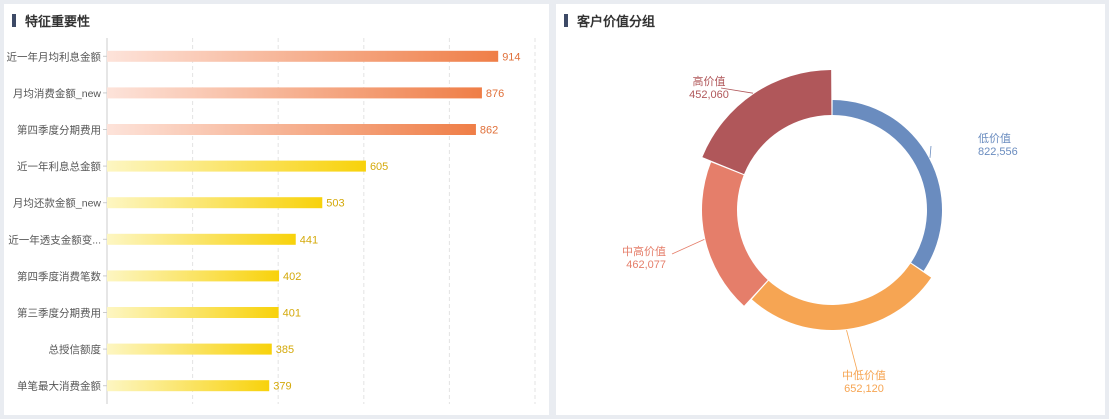 This screenshot has width=1109, height=419. Describe the element at coordinates (511, 57) in the screenshot. I see `bar-value-label: 914` at that location.